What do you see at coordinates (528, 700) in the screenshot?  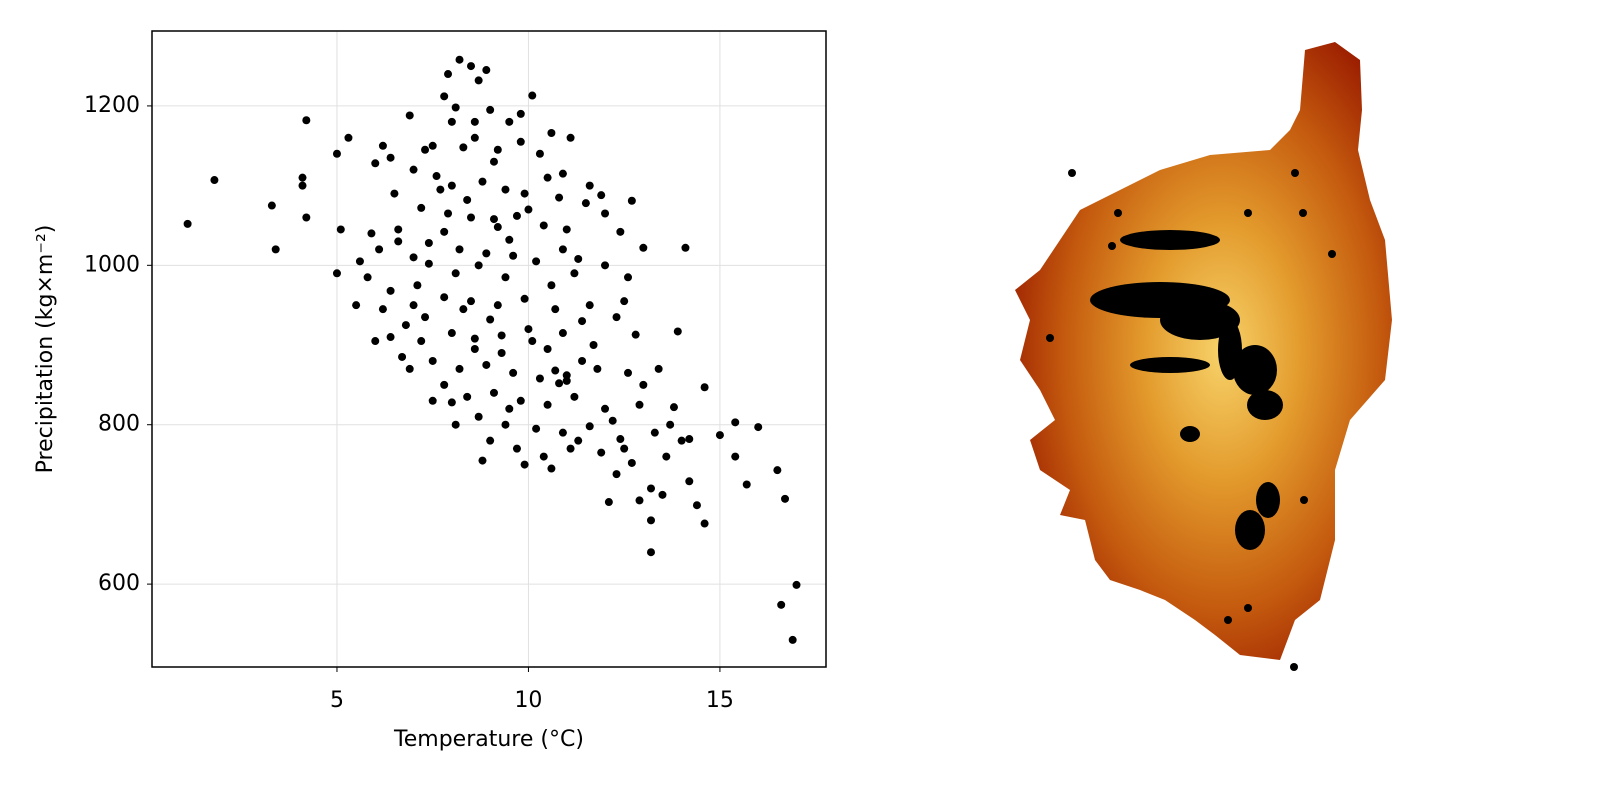 I see `x-tick-label: 10` at bounding box center [528, 700].